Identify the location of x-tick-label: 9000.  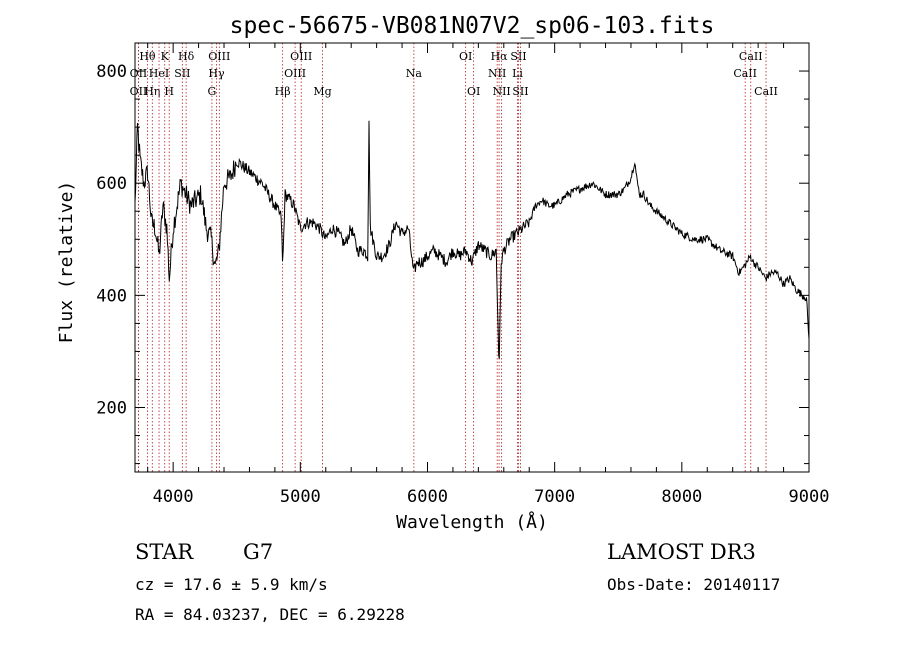
(809, 497).